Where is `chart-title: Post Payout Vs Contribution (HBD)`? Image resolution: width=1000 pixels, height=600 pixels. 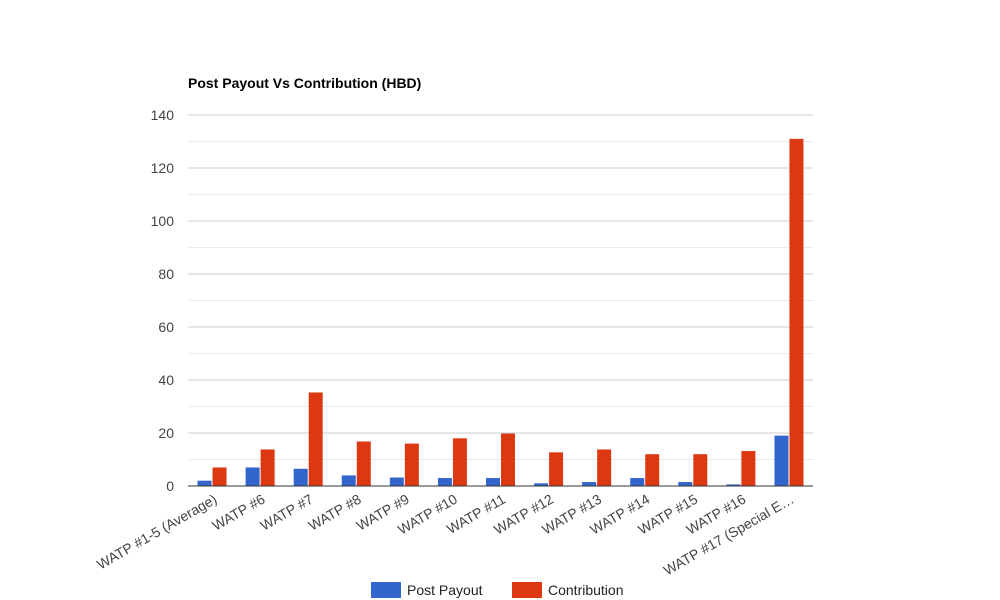
chart-title: Post Payout Vs Contribution (HBD) is located at coordinates (304, 83).